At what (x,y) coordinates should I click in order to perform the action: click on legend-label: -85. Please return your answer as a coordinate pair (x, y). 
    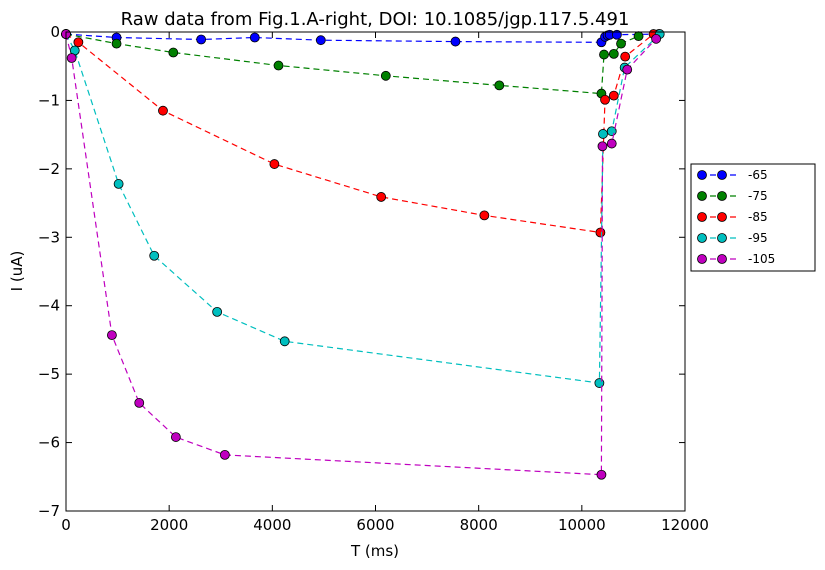
    Looking at the image, I should click on (758, 217).